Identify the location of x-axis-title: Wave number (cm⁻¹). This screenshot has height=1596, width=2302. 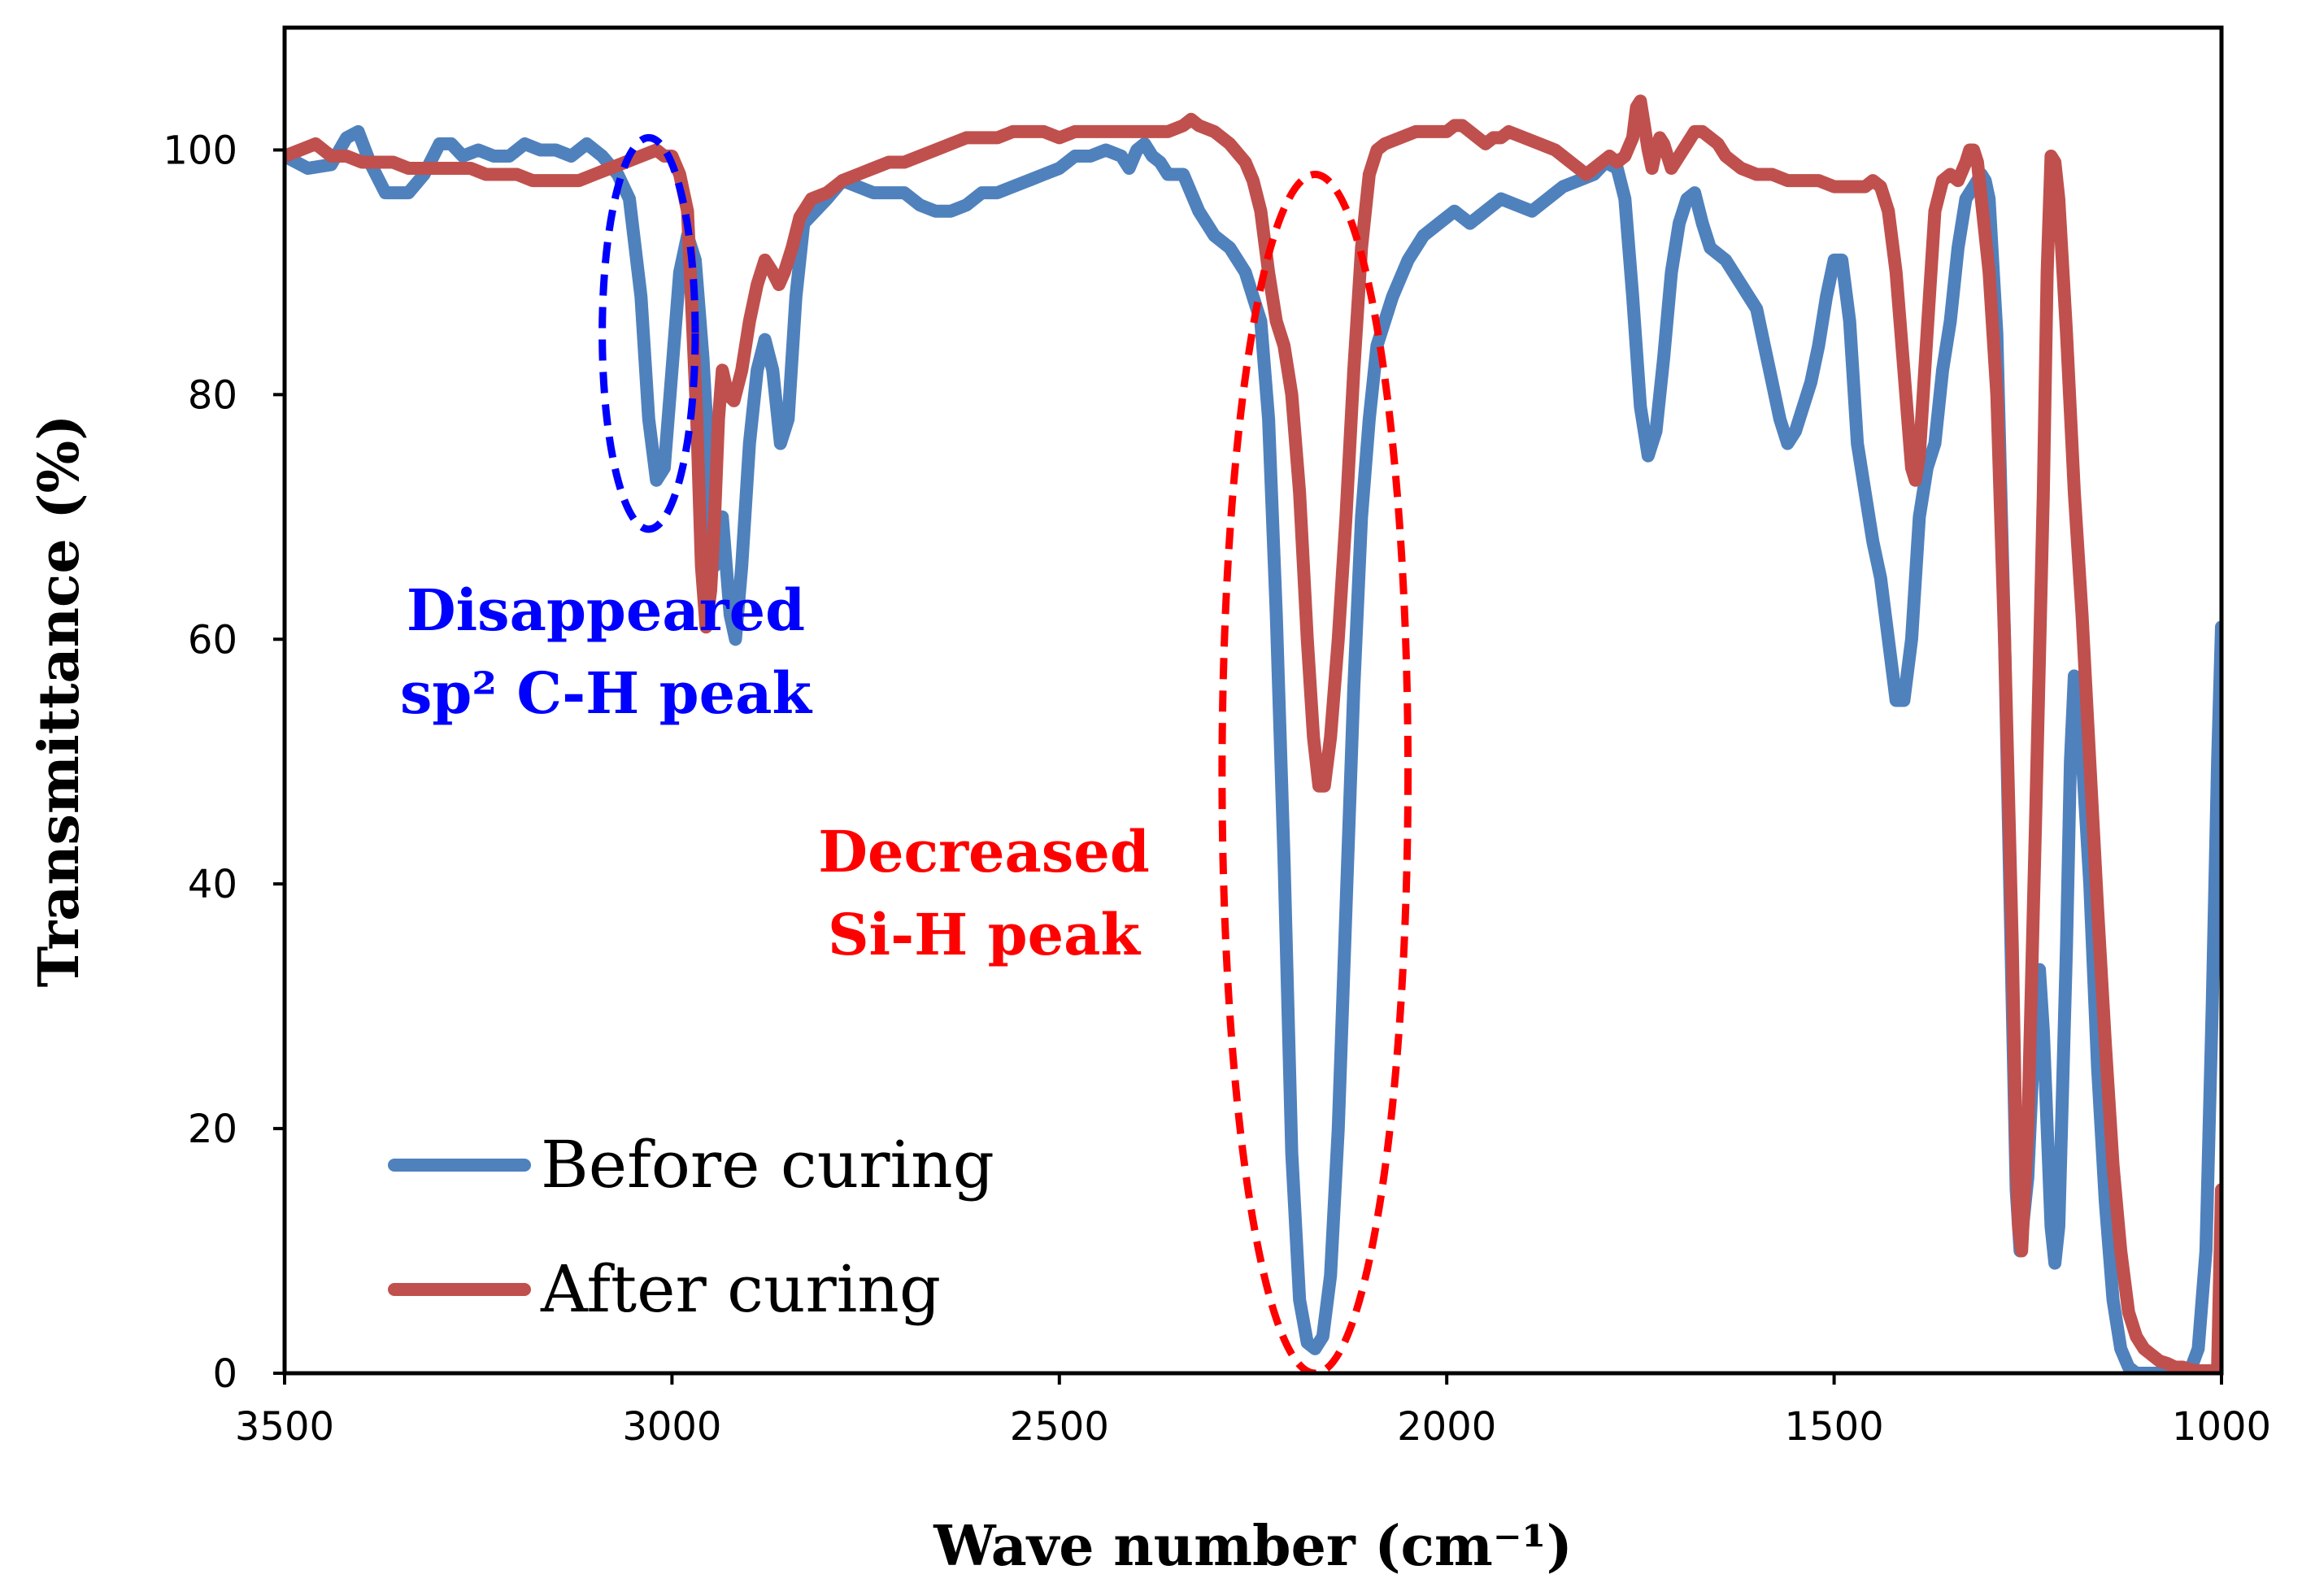
(1253, 1547).